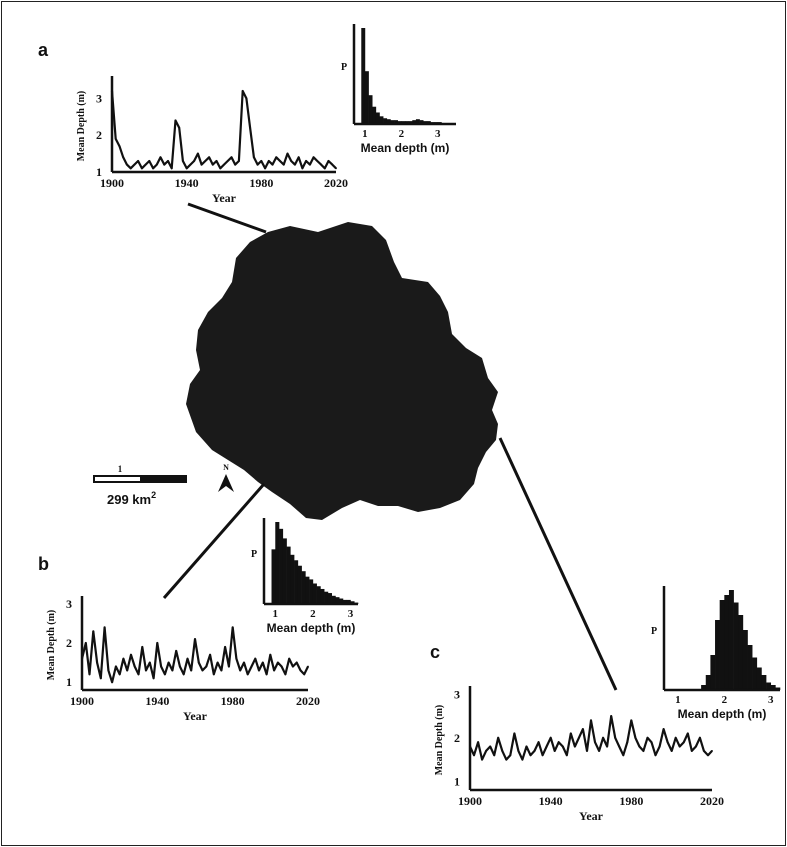 This screenshot has width=787, height=847. I want to click on timeseries-line-a, so click(223, 129).